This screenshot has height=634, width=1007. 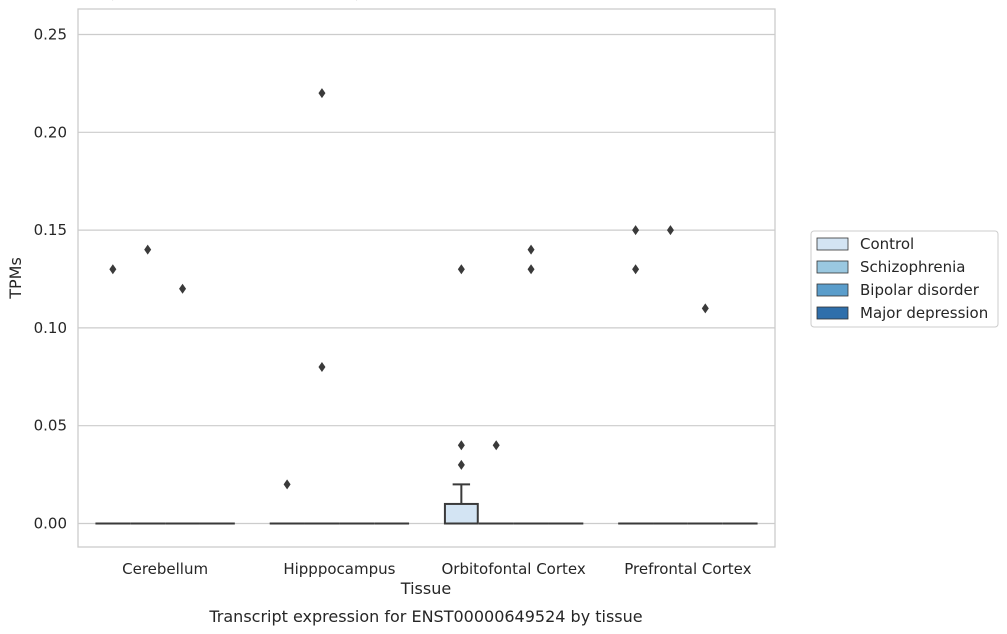 What do you see at coordinates (50, 328) in the screenshot?
I see `y-tick-label: 0.10` at bounding box center [50, 328].